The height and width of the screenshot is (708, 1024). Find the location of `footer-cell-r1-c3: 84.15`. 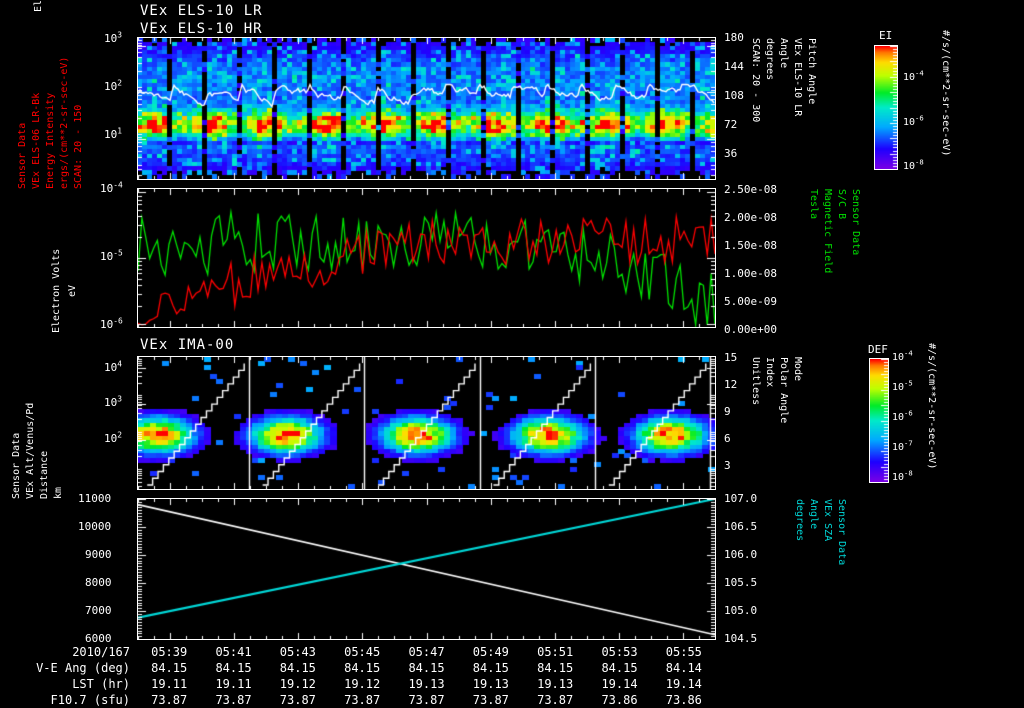

footer-cell-r1-c3: 84.15 is located at coordinates (362, 668).